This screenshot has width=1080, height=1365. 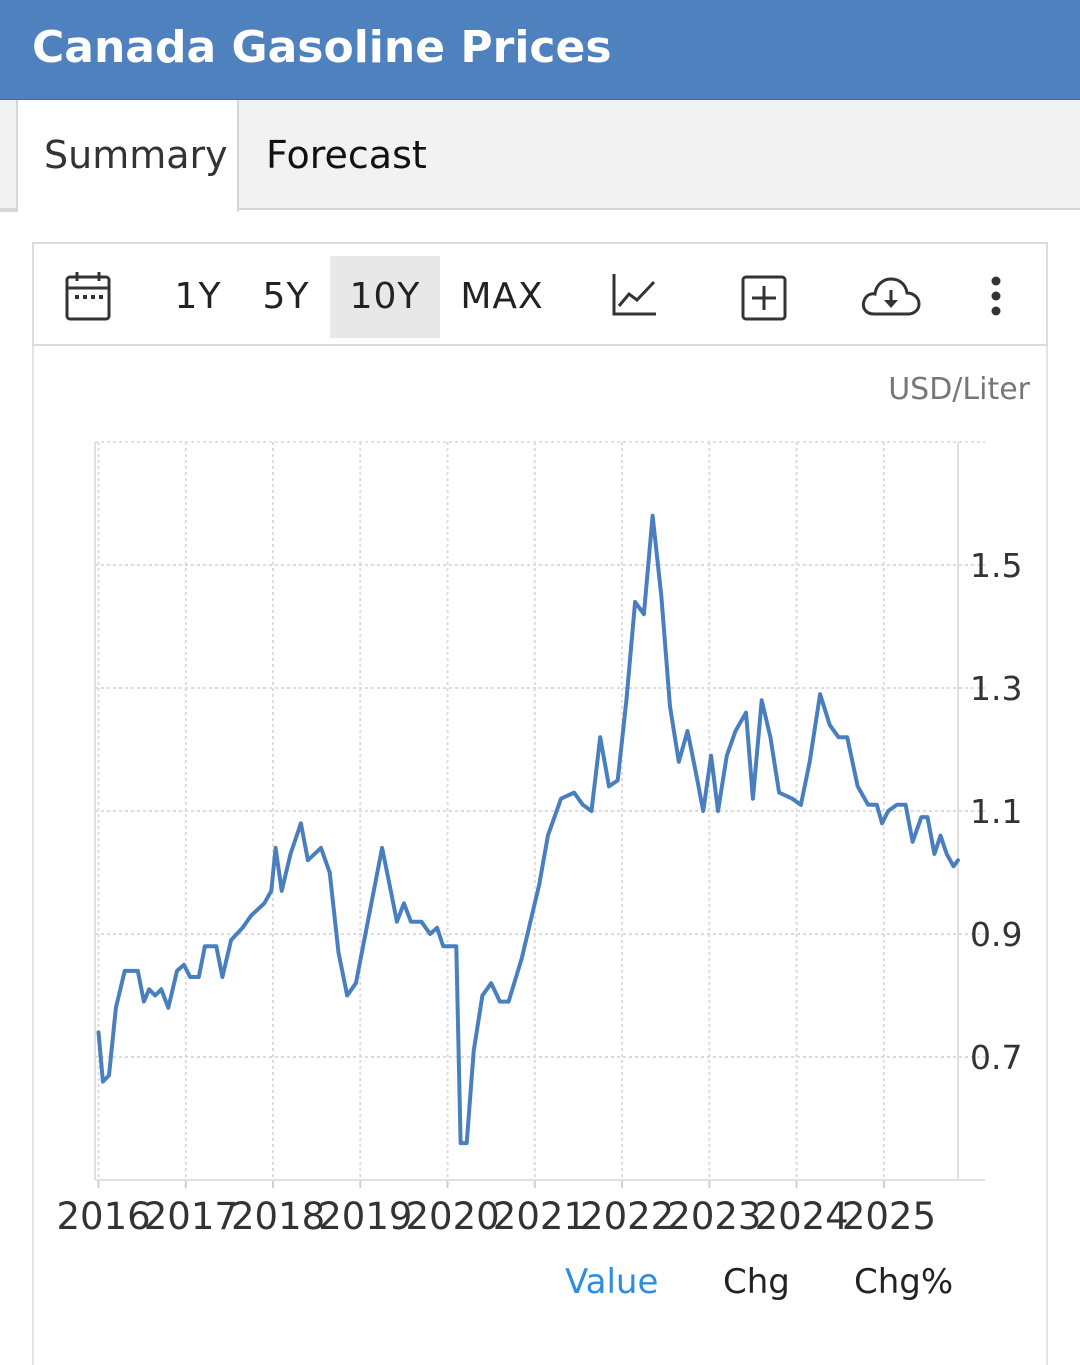 I want to click on add-box-icon, so click(x=764, y=300).